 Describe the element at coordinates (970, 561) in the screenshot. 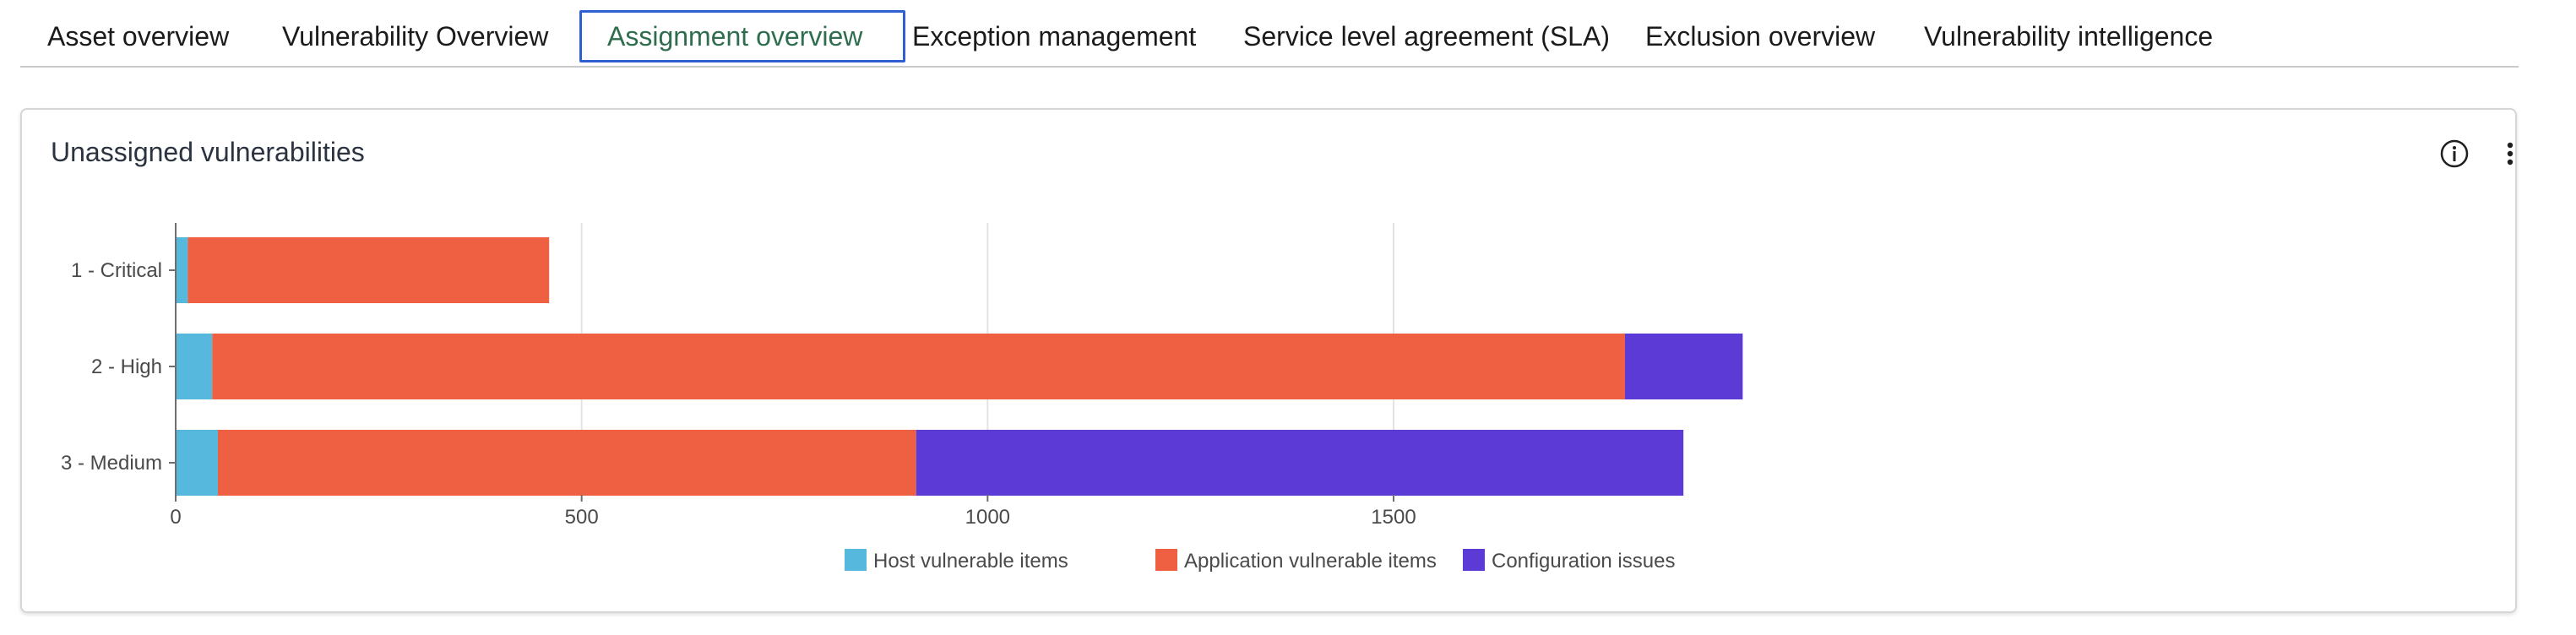

I see `legend-label: Host vulnerable items` at that location.